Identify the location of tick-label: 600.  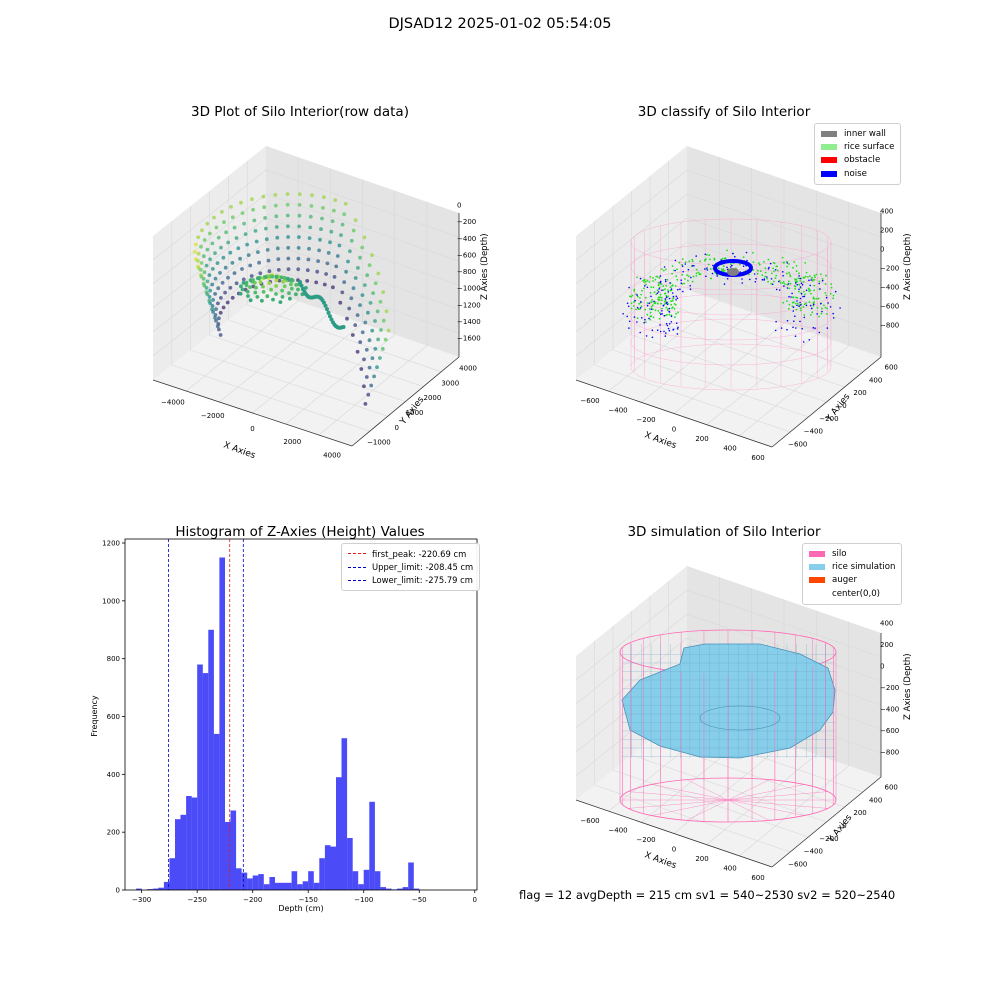
(891, 787).